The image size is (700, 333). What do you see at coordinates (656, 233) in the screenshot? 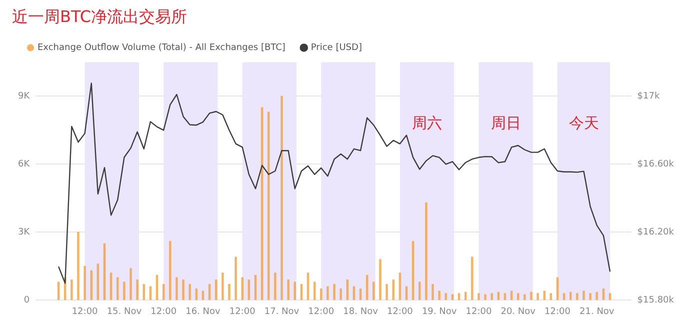
I see `y2-tick-label: $16.20k` at bounding box center [656, 233].